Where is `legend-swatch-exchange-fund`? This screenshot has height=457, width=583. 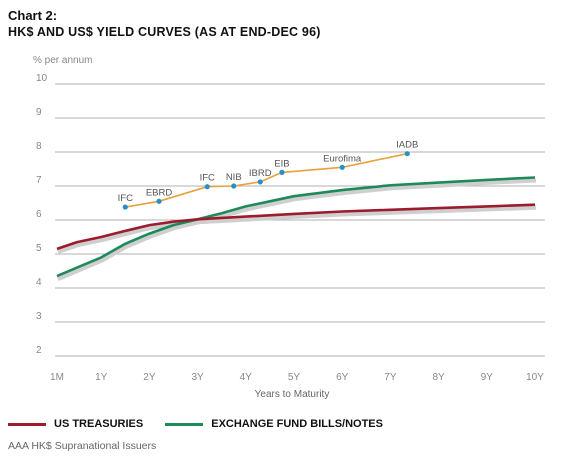
legend-swatch-exchange-fund is located at coordinates (184, 424).